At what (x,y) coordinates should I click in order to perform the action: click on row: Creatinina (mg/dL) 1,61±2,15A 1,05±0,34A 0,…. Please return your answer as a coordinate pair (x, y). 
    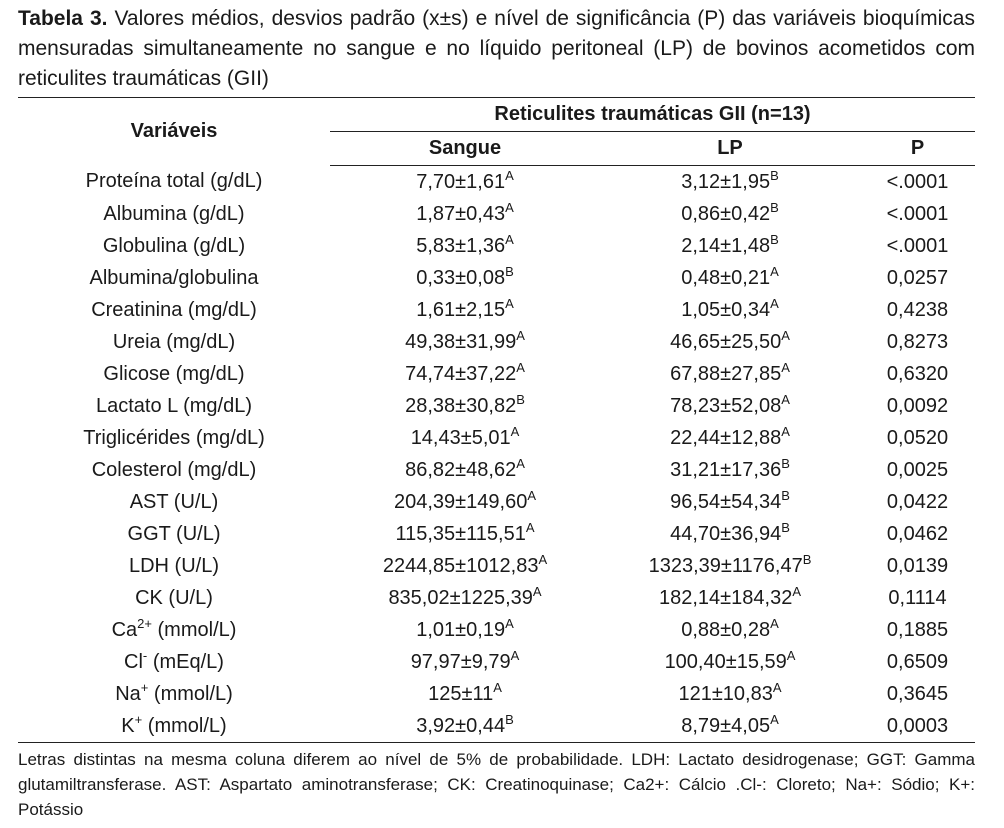
    Looking at the image, I should click on (496, 310).